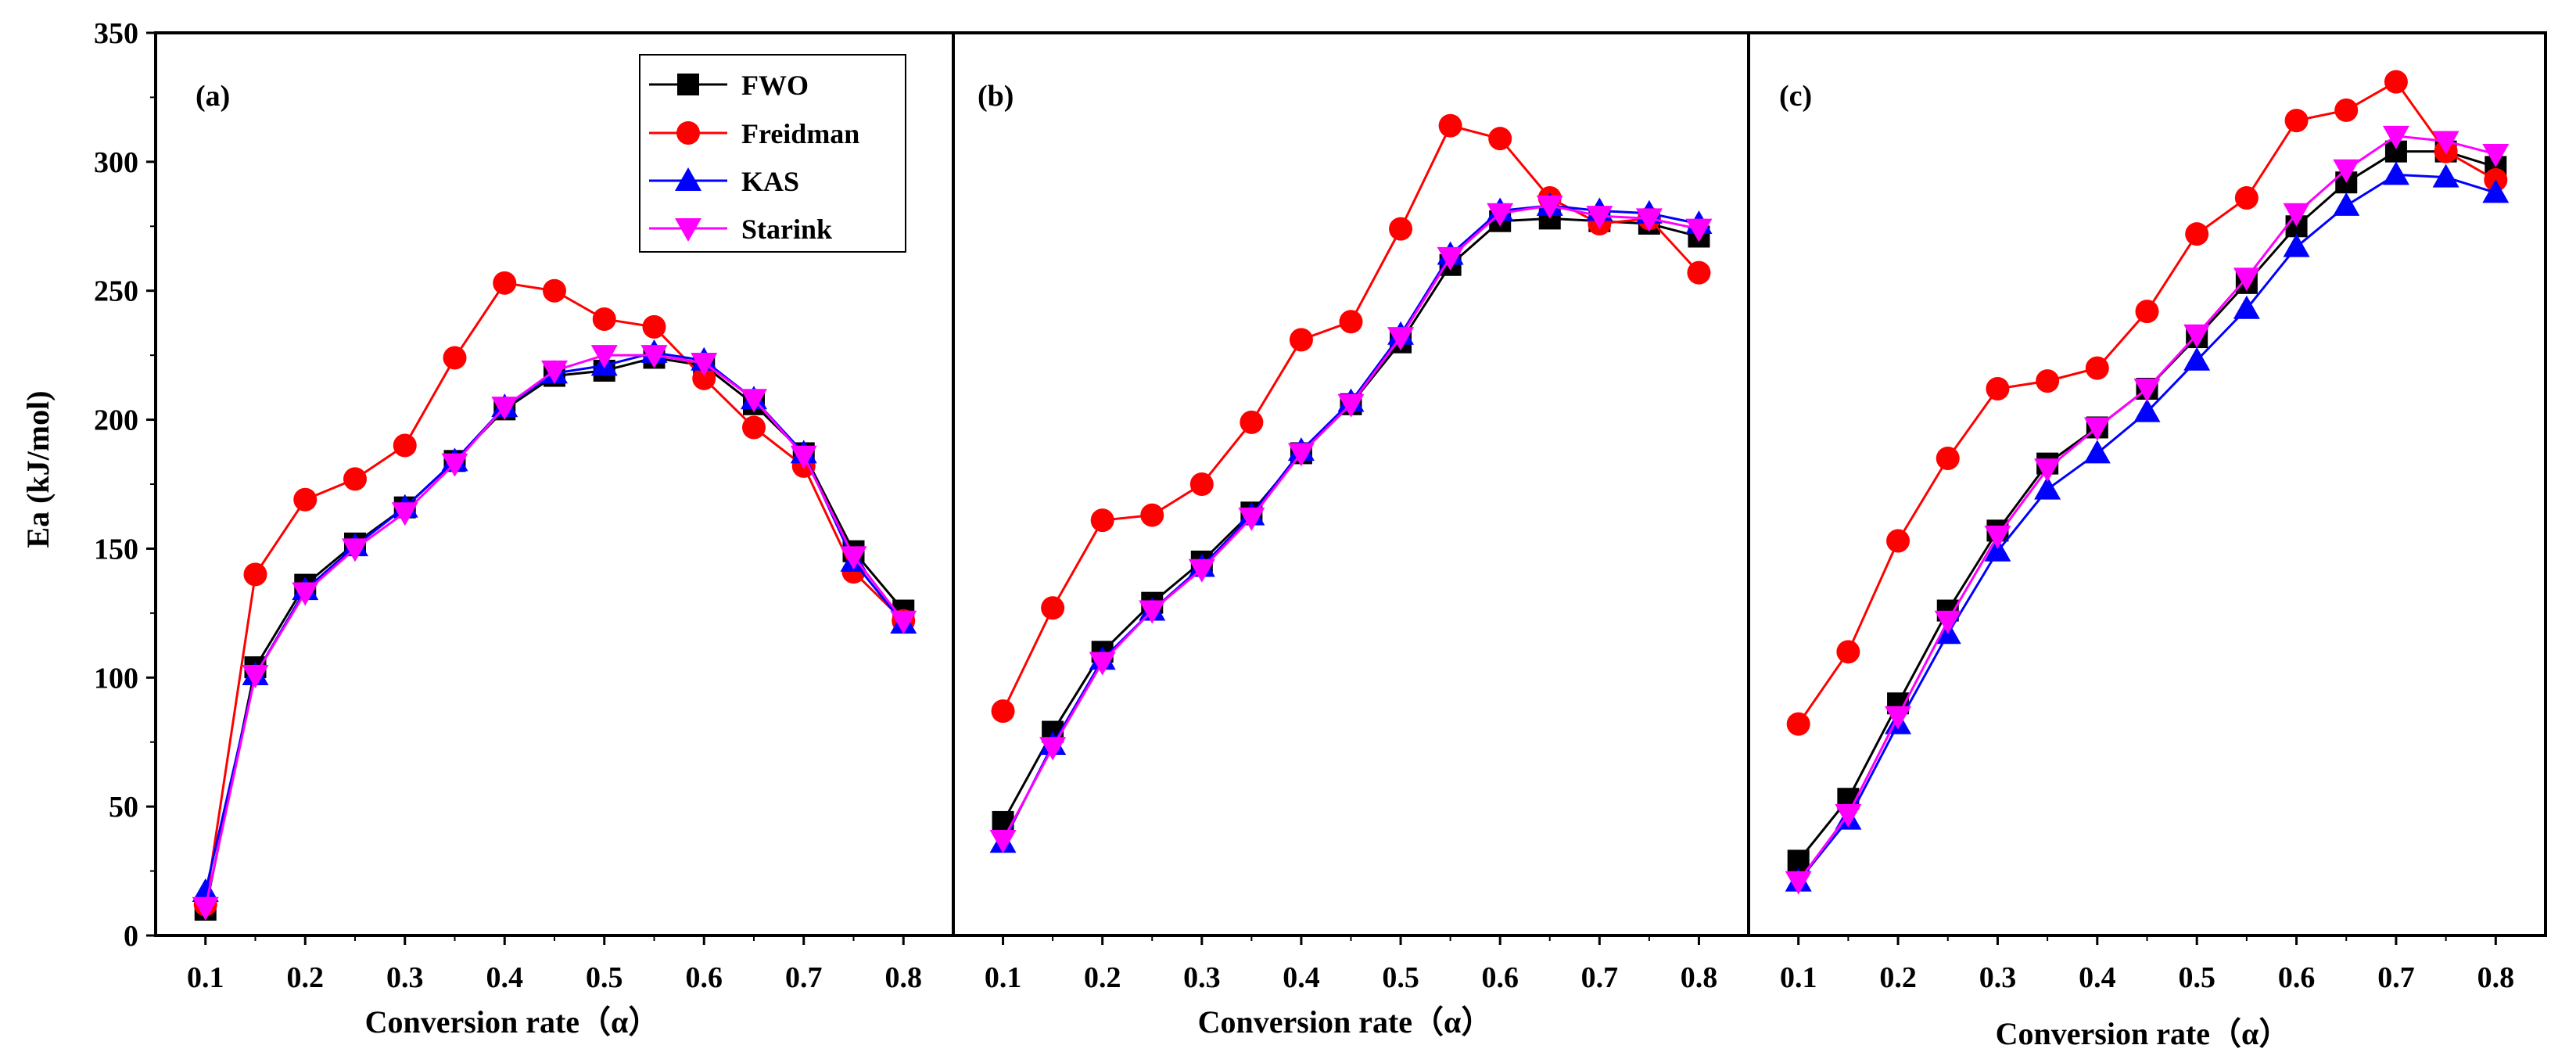  What do you see at coordinates (1795, 96) in the screenshot?
I see `panel-label-c: (c)` at bounding box center [1795, 96].